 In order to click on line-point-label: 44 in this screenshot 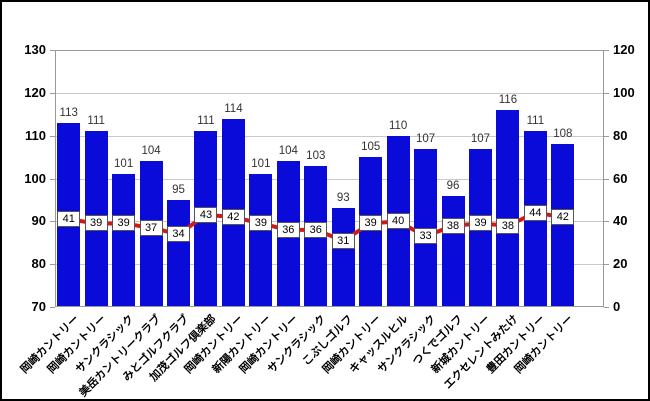, I will do `click(535, 212)`.